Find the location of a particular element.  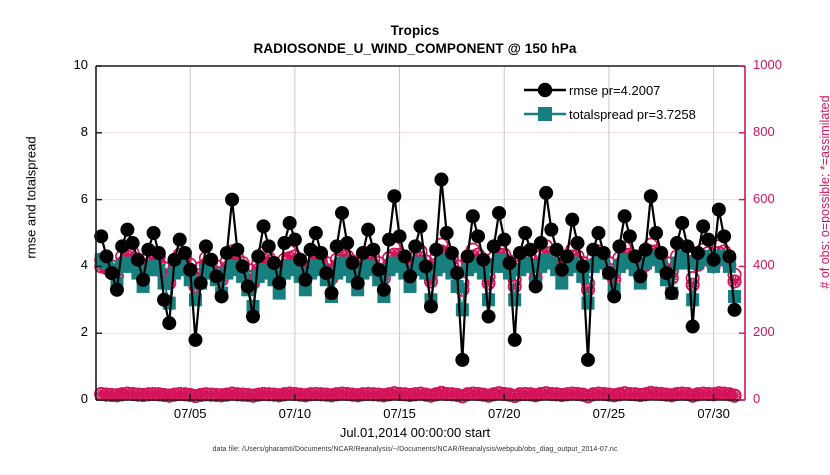

y-axis-left-tick: 0 is located at coordinates (84, 398).